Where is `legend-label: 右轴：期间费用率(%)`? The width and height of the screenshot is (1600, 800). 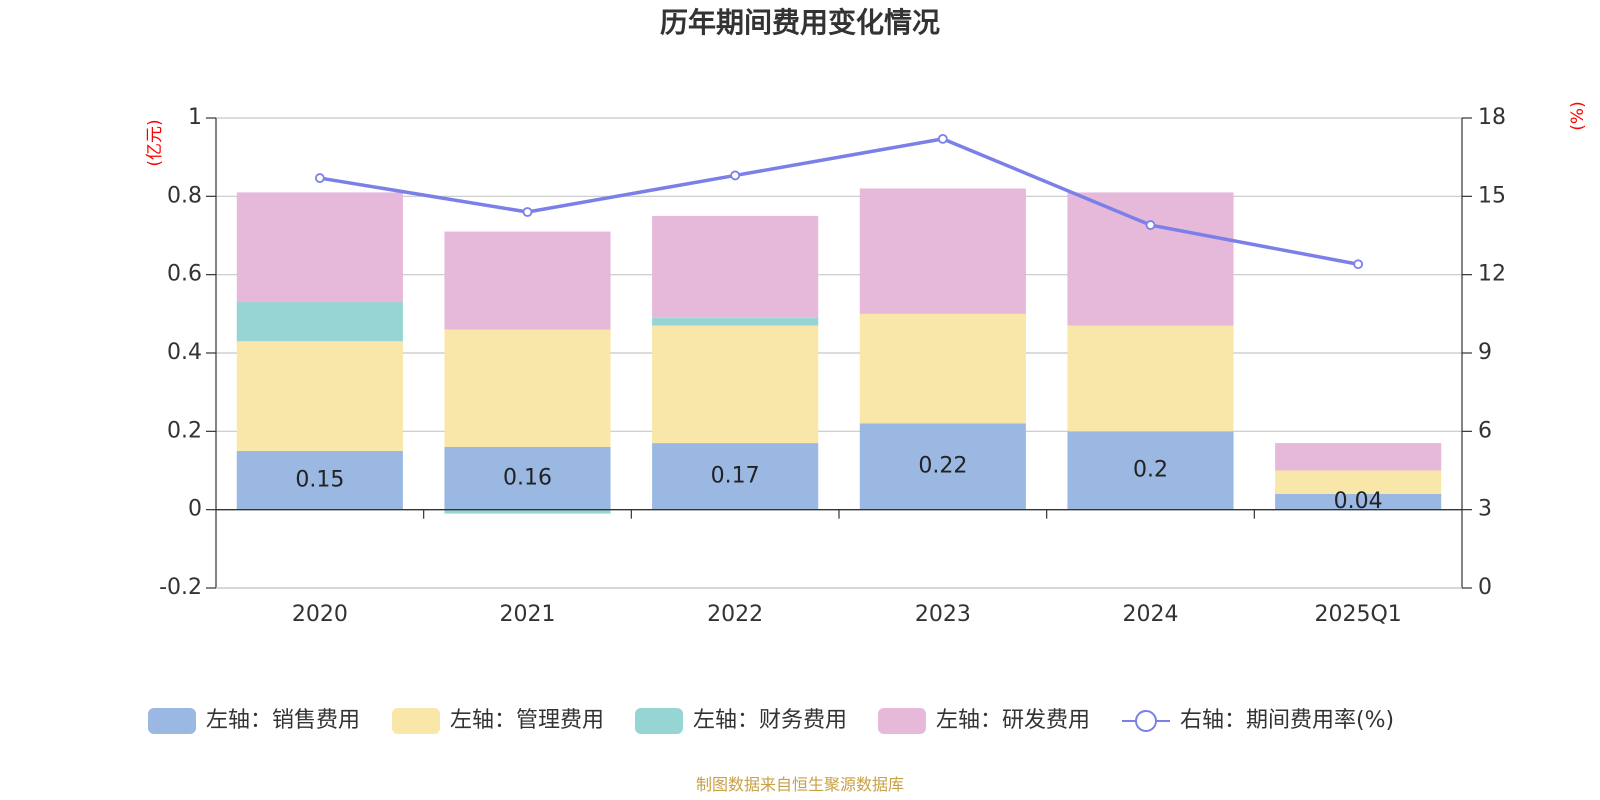
legend-label: 右轴：期间费用率(%) is located at coordinates (1287, 720).